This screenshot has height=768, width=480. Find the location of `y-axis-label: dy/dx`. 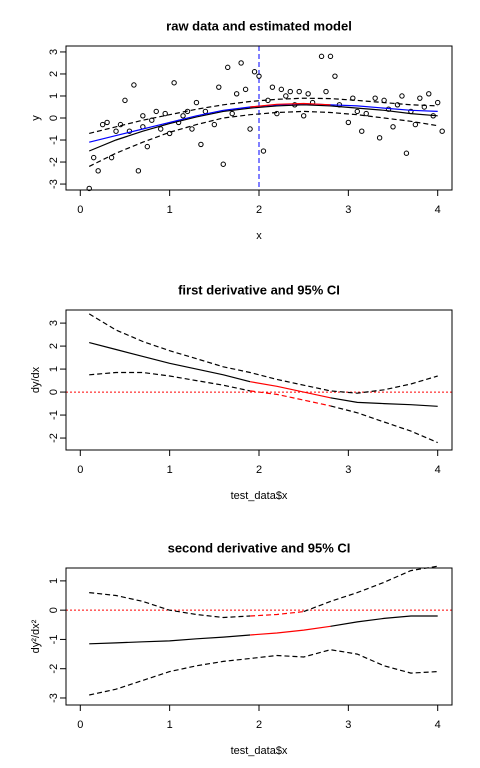

y-axis-label: dy/dx is located at coordinates (36, 379).